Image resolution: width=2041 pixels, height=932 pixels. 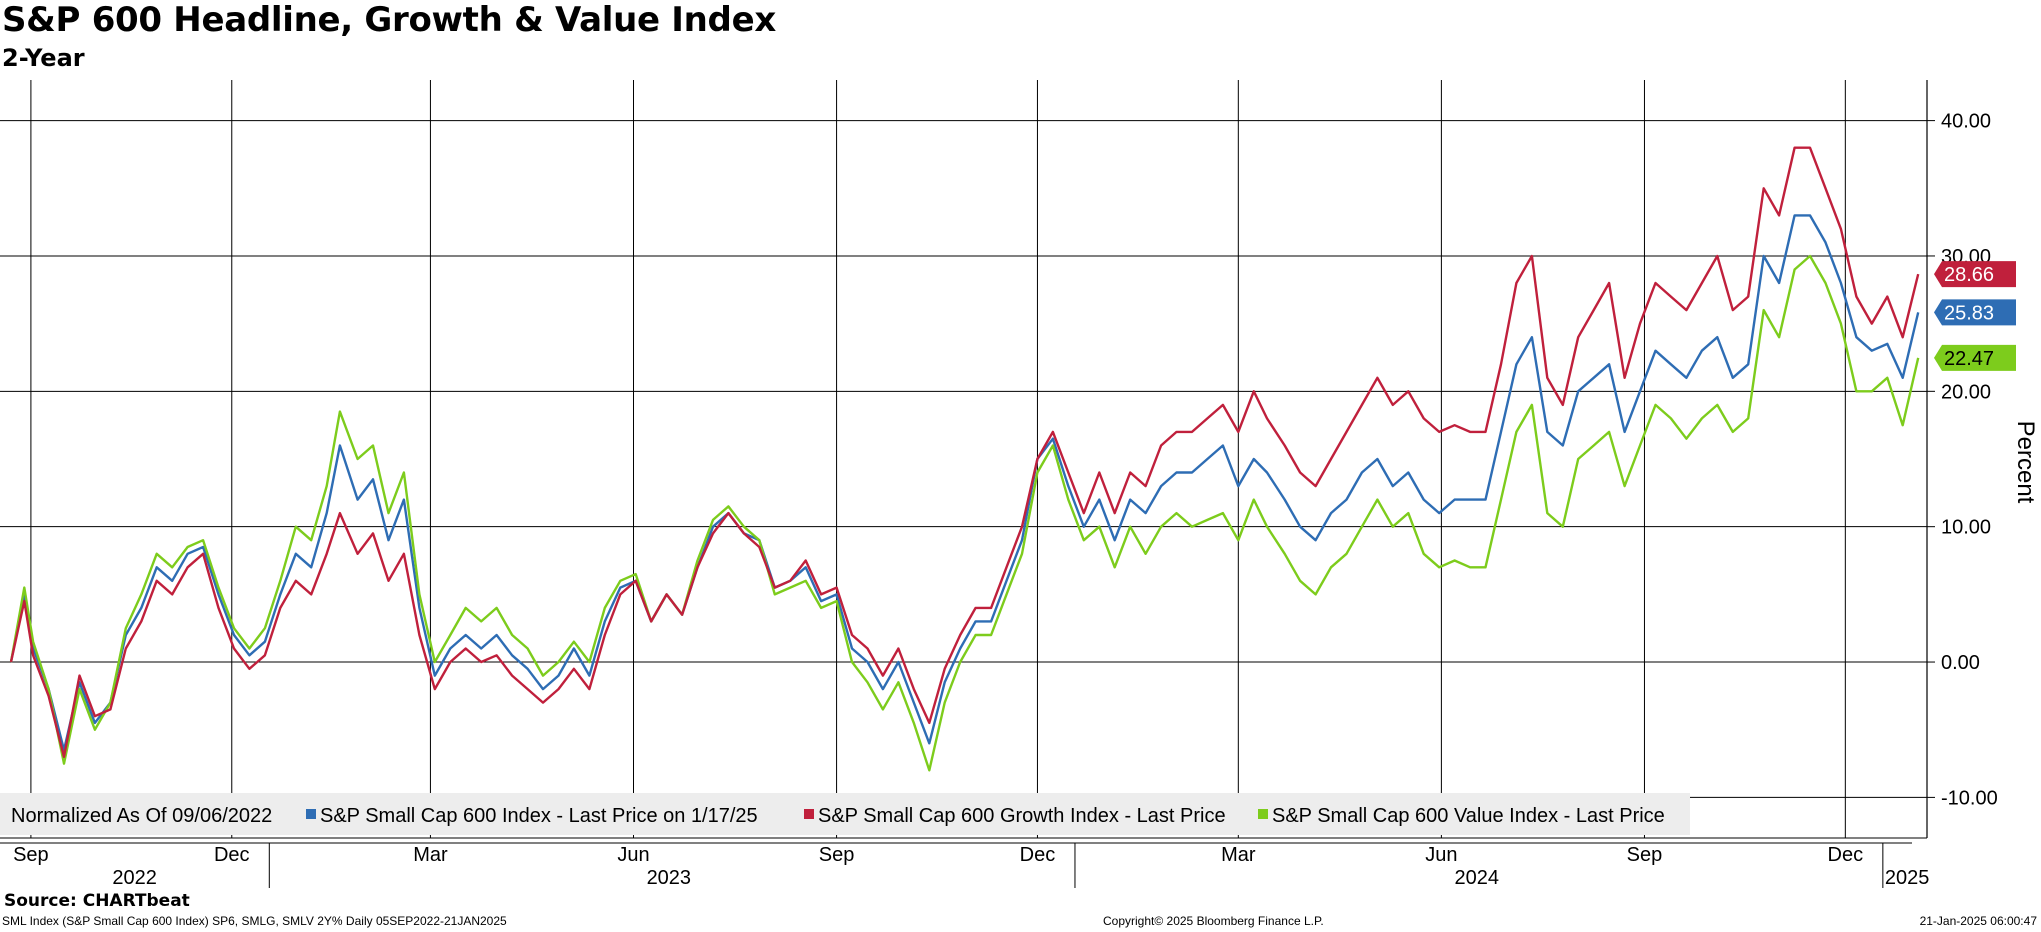 What do you see at coordinates (1966, 122) in the screenshot?
I see `y-tick-label: 40.00` at bounding box center [1966, 122].